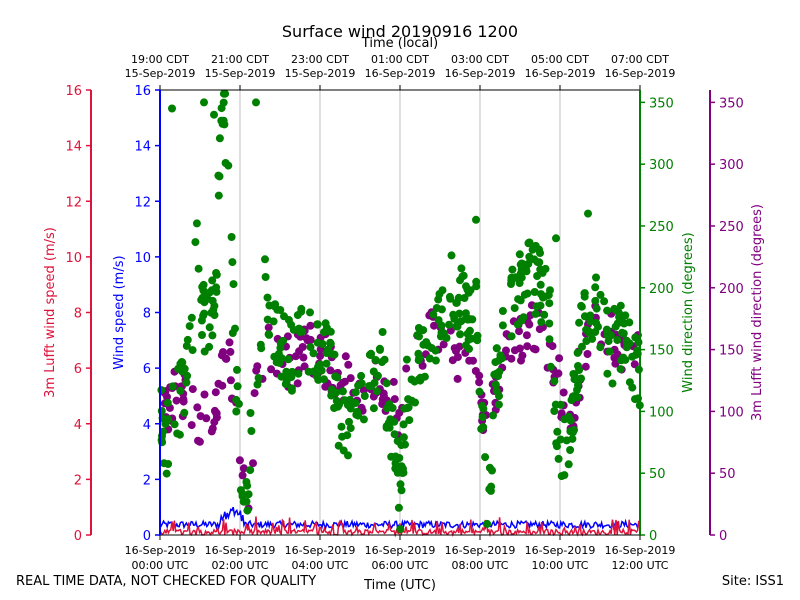 This screenshot has height=600, width=800. I want to click on wind-speed-axis-tick-label: 12, so click(142, 202).